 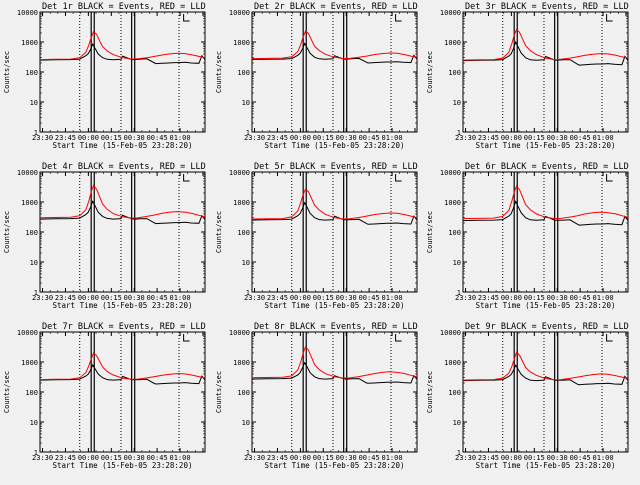 What do you see at coordinates (124, 327) in the screenshot?
I see `panel-title: Det 7r BLACK = Events, RED = LLD` at bounding box center [124, 327].